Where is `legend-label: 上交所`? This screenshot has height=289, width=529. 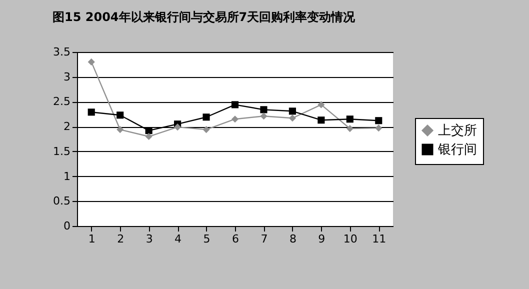
legend-label: 上交所 is located at coordinates (457, 130).